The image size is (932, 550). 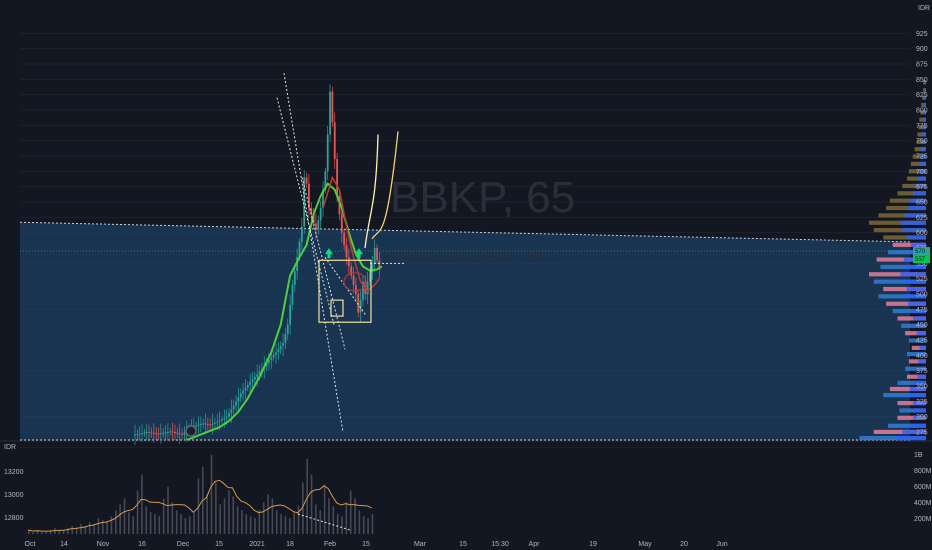 I want to click on index-axis-label: 12800, so click(x=14, y=518).